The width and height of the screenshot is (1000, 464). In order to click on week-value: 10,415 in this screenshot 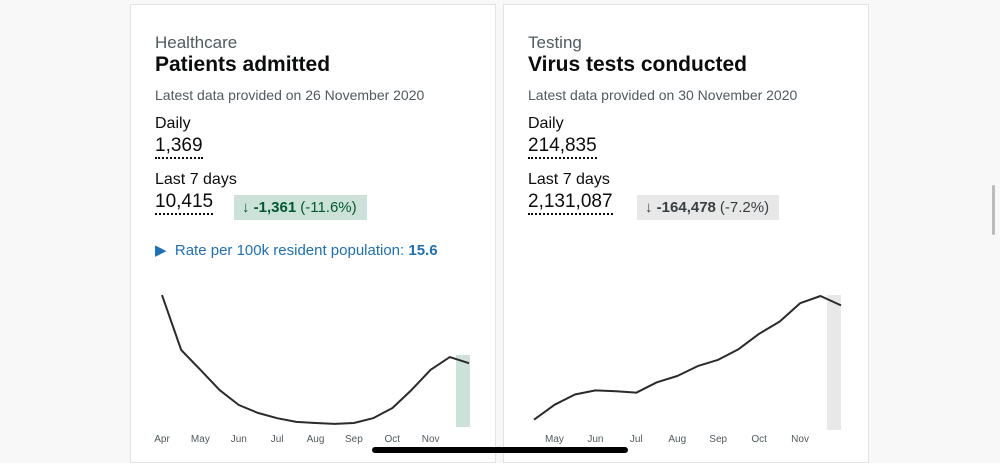, I will do `click(184, 203)`.